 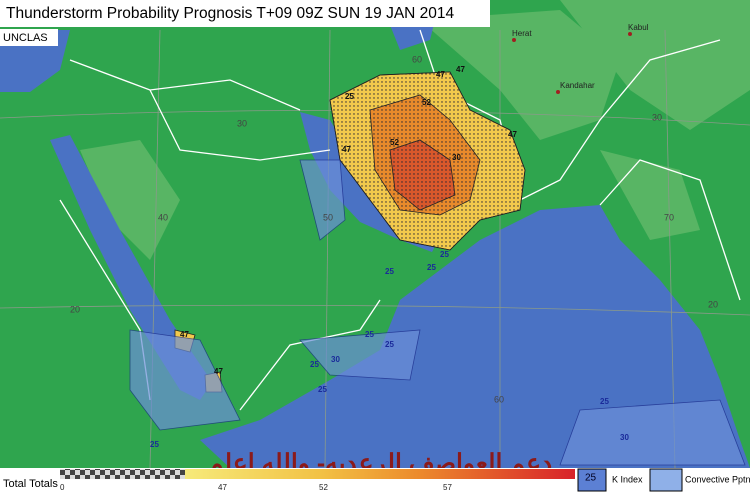 I want to click on k-index-value: 25, so click(x=591, y=478).